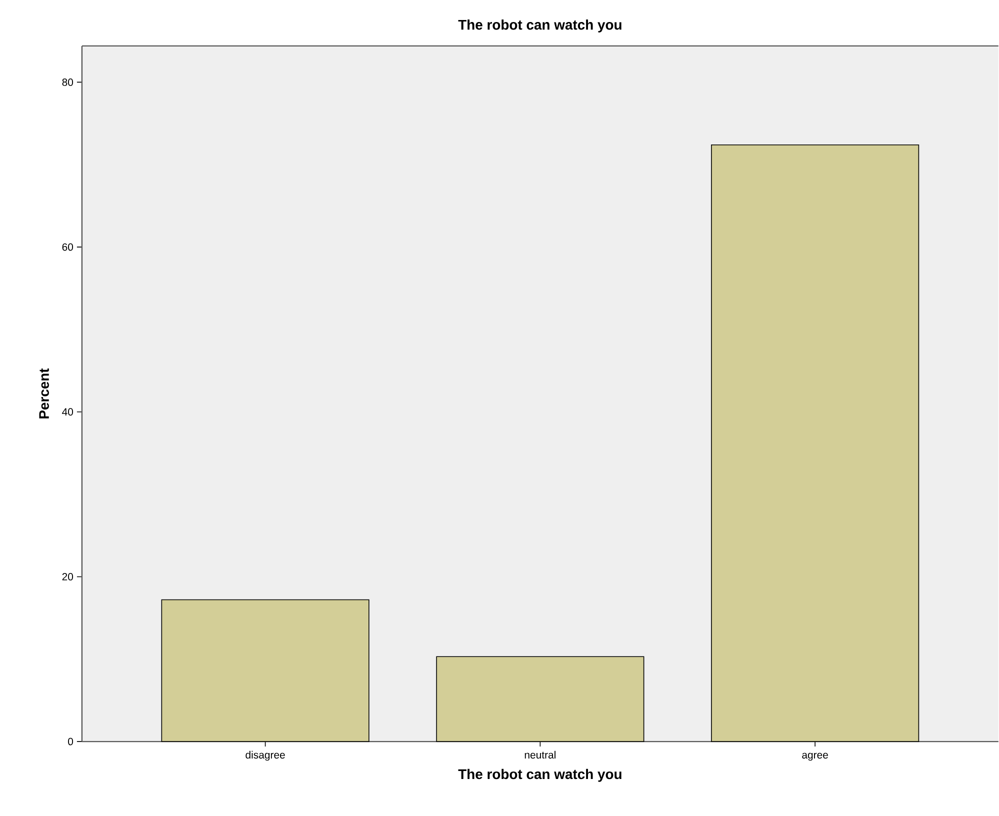  What do you see at coordinates (815, 757) in the screenshot?
I see `x-tick-label: agree` at bounding box center [815, 757].